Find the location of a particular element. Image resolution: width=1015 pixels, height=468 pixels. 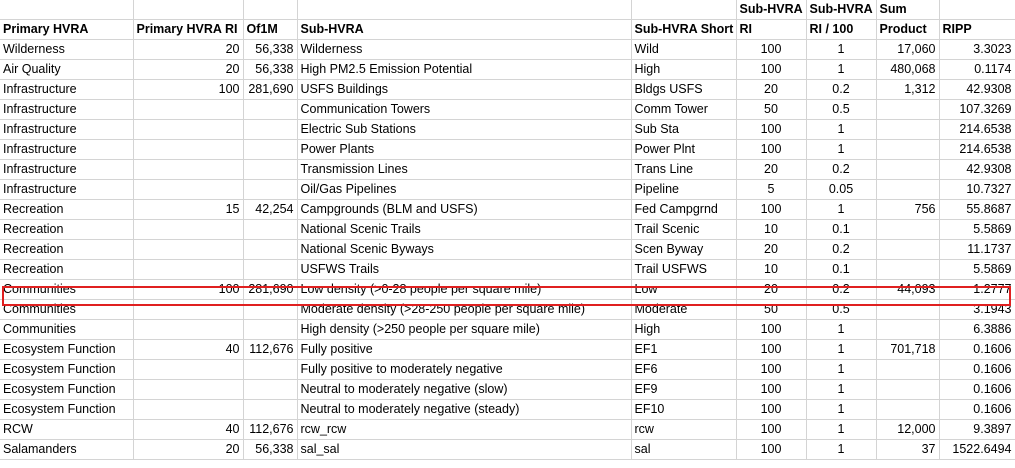

cell-sum-product: 701,718 is located at coordinates (908, 349).